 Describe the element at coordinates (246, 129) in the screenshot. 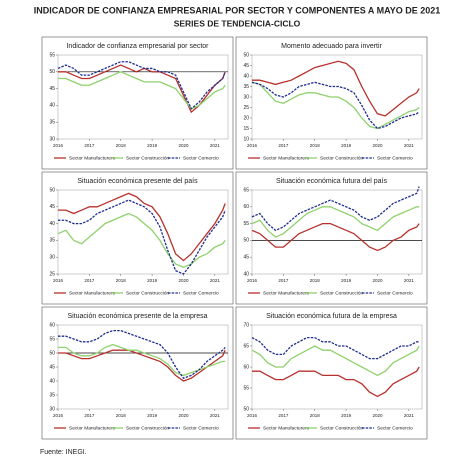

I see `y-tick-label: 15` at that location.